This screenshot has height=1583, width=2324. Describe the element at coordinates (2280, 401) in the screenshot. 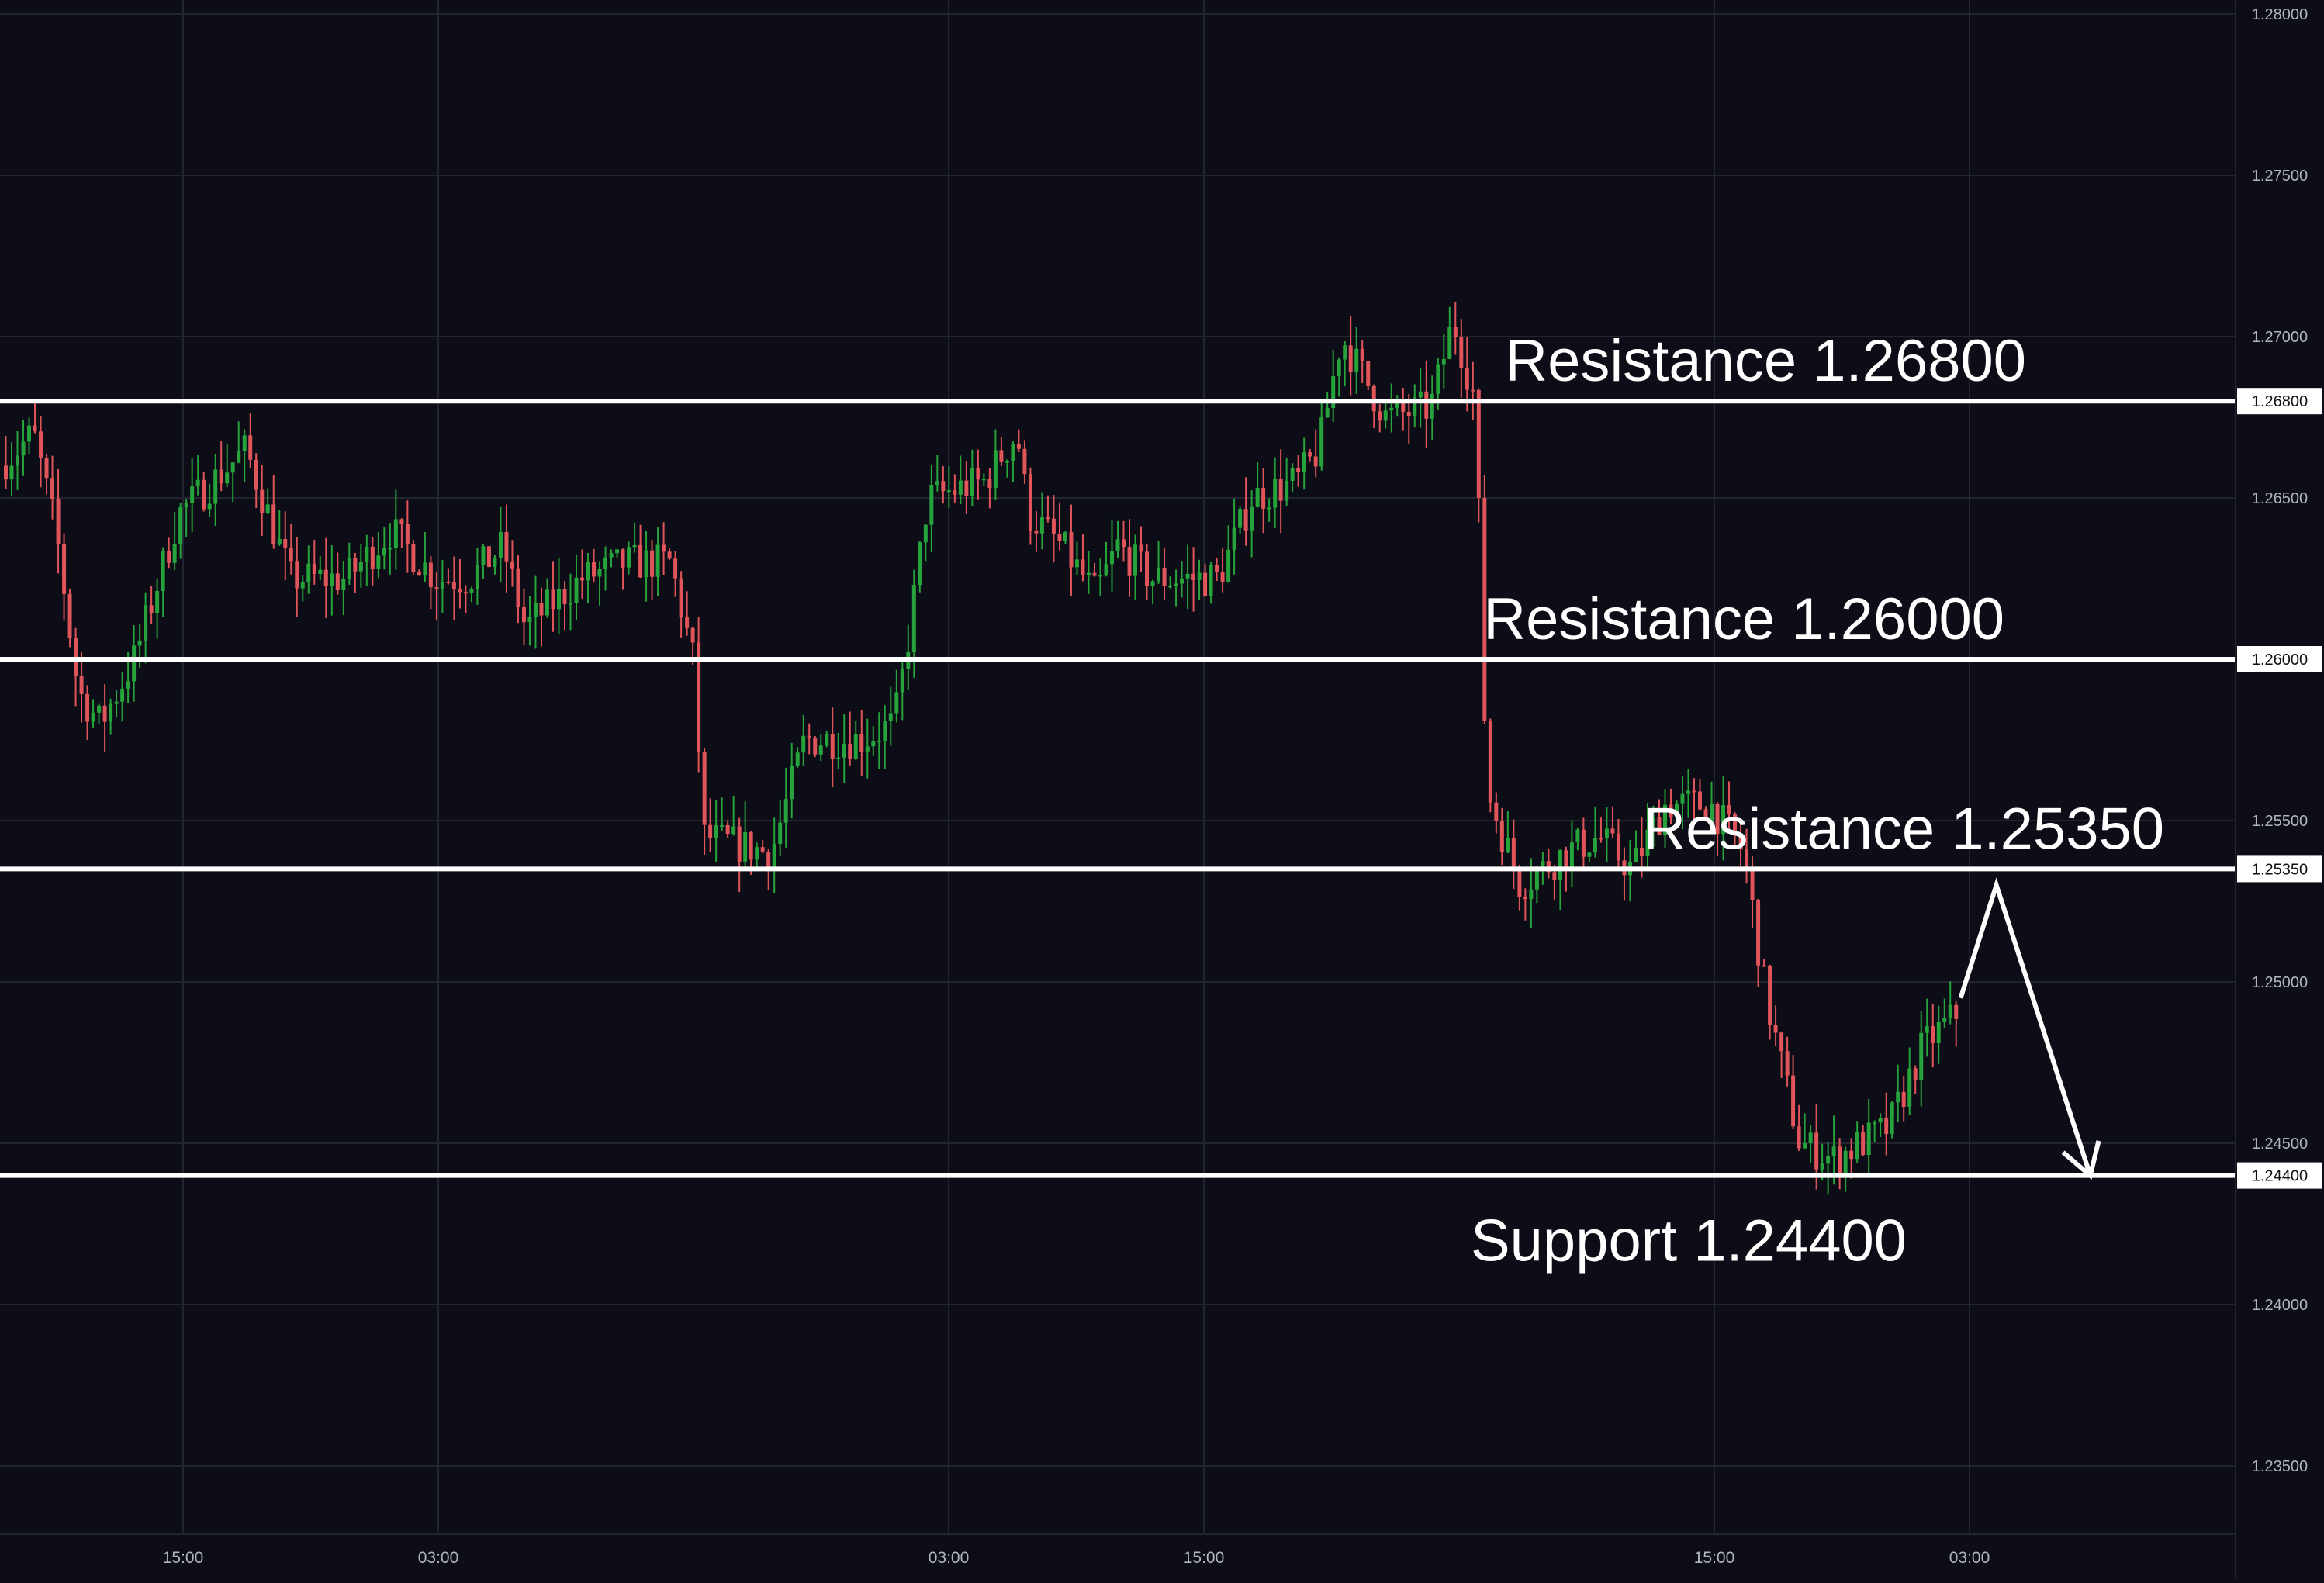

I see `price-badge-label: 1.26800` at that location.